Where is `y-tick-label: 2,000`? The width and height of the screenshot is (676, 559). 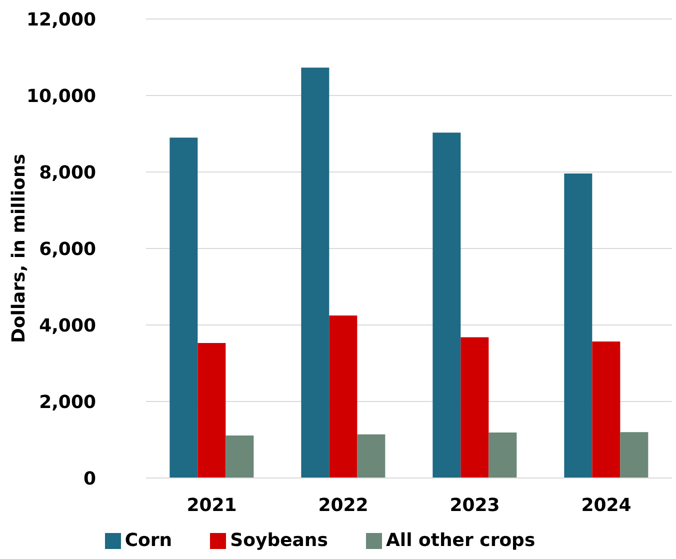
y-tick-label: 2,000 is located at coordinates (67, 402).